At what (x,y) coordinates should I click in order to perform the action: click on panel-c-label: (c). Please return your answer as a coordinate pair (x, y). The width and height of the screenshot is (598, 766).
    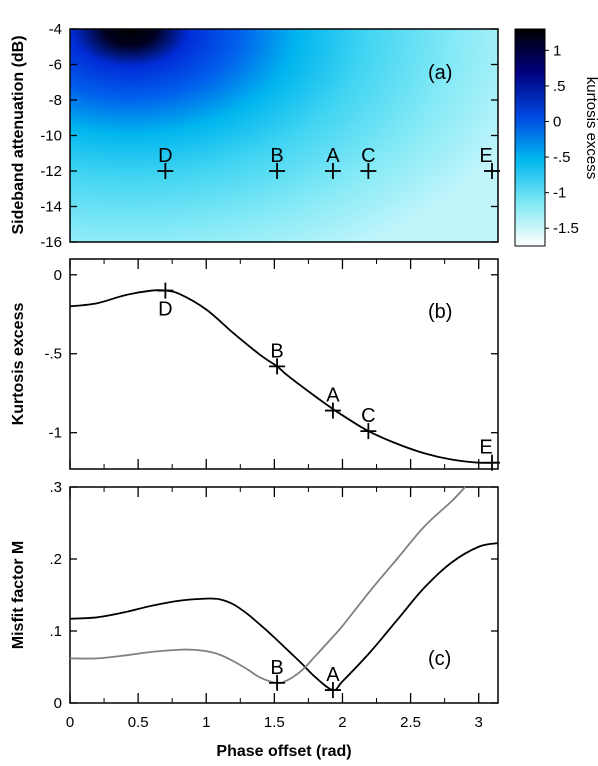
    Looking at the image, I should click on (439, 659).